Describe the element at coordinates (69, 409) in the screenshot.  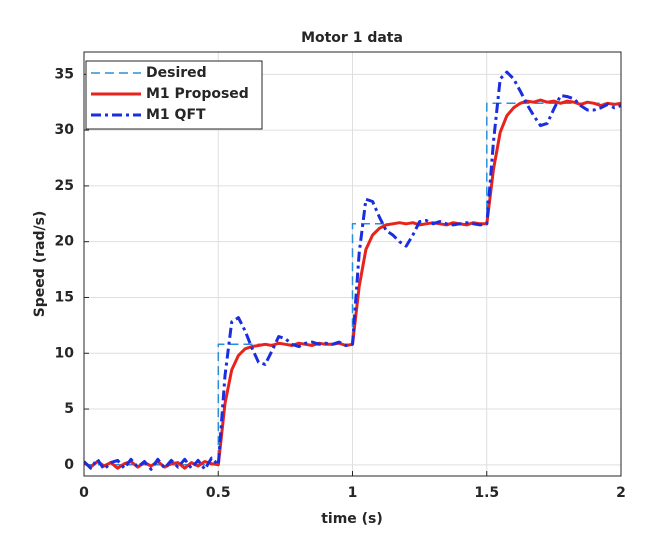
I see `y-tick-label: 5` at that location.